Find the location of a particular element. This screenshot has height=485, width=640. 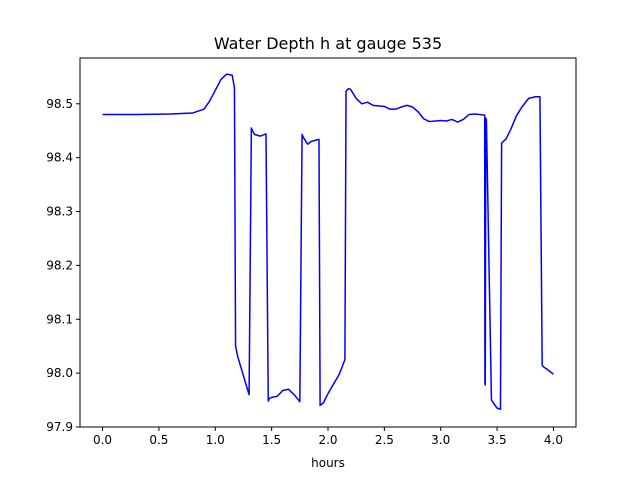

y-tick-label: 98.1 is located at coordinates (59, 319).